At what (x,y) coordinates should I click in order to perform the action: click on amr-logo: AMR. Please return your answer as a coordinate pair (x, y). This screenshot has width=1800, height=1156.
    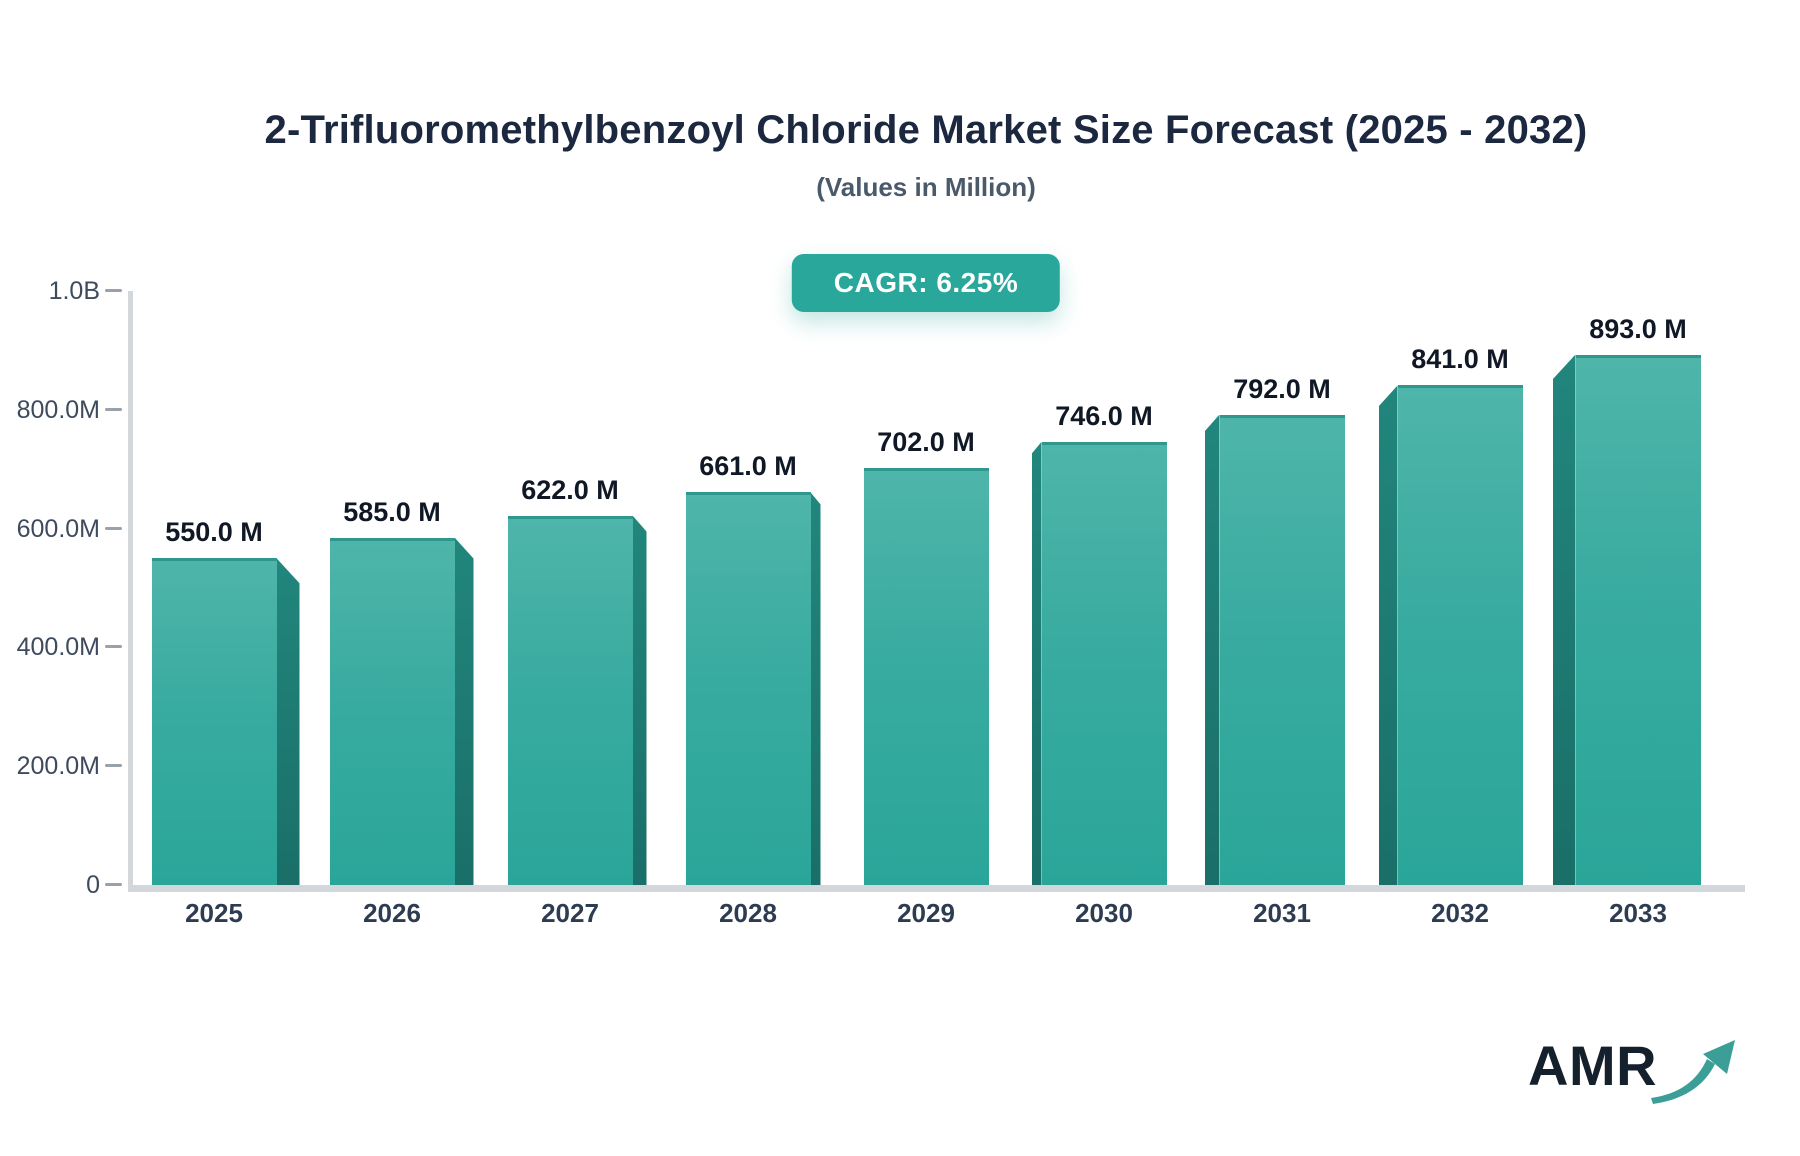
    Looking at the image, I should click on (1635, 1073).